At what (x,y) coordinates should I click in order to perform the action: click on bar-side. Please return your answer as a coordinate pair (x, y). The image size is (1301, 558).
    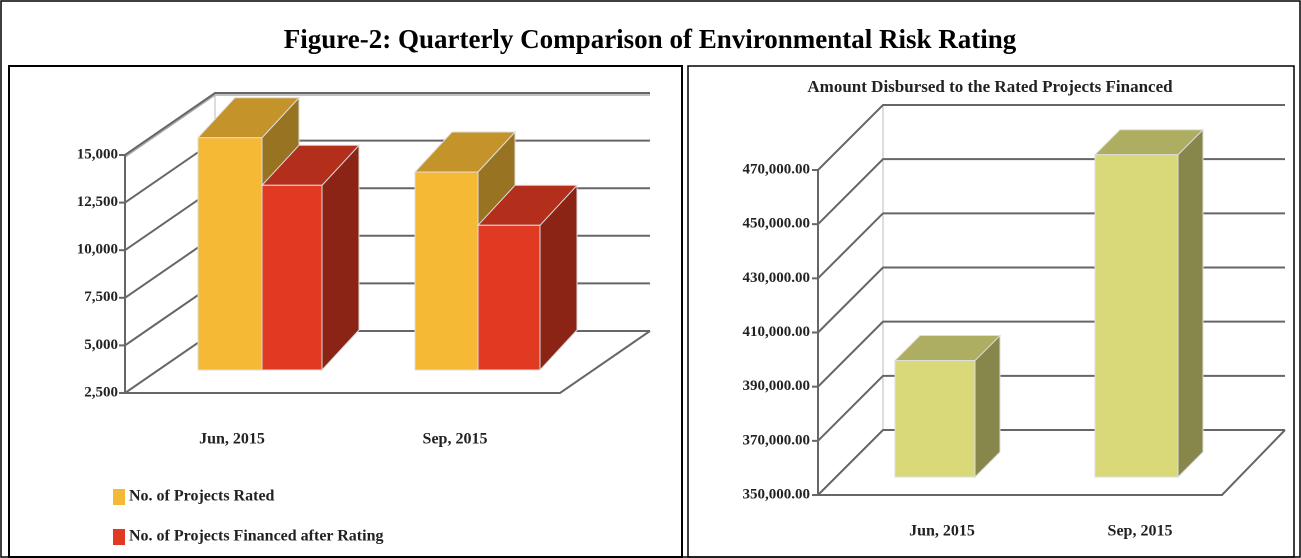
    Looking at the image, I should click on (1190, 303).